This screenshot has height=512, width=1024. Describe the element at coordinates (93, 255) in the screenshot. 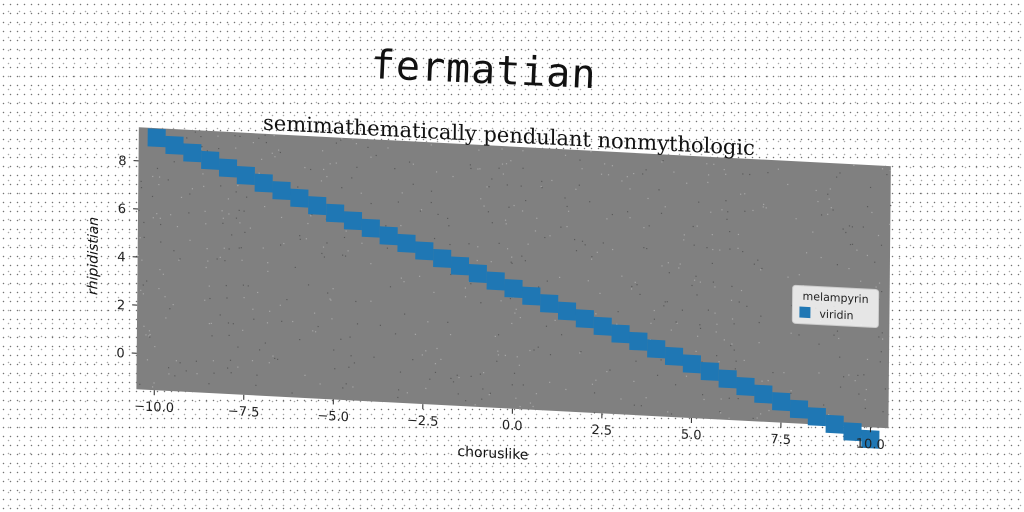

I see `y-axis-label: rhipidistian` at that location.